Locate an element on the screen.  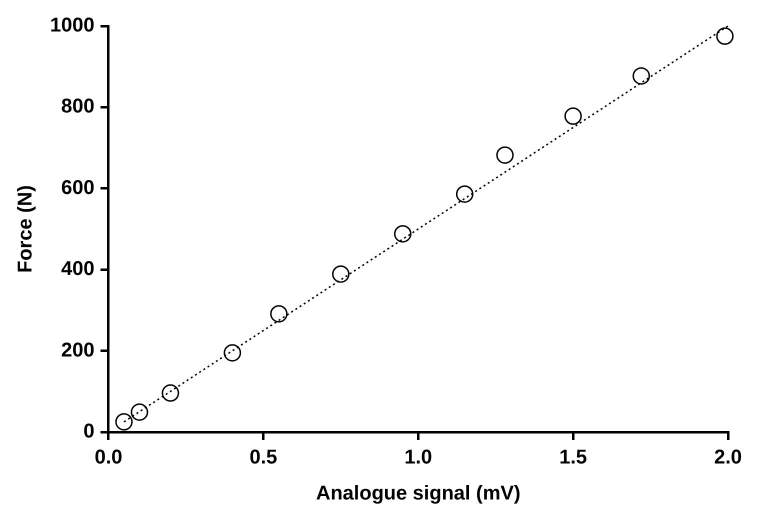
x-tick-label: 2.0 is located at coordinates (728, 457).